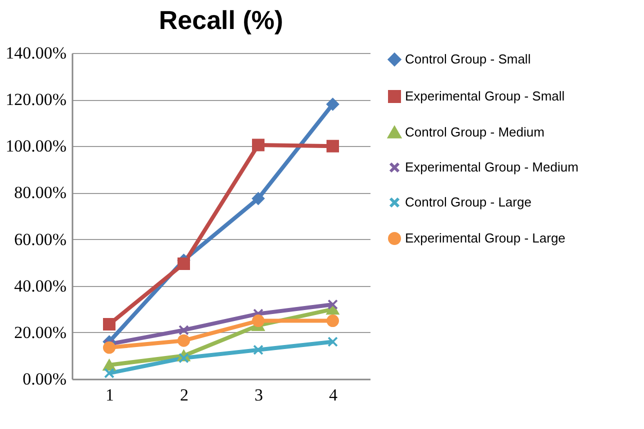  Describe the element at coordinates (333, 395) in the screenshot. I see `x-tick-label: 4` at that location.